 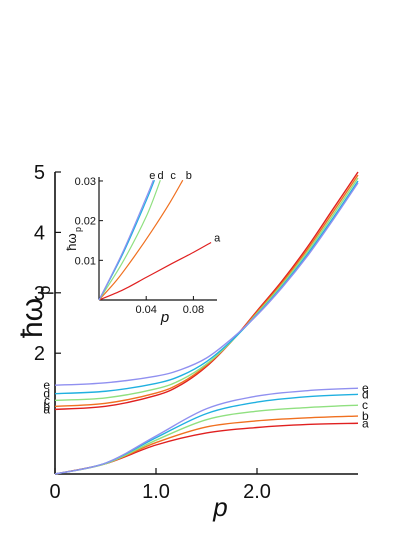 I want to click on inset-series-label-e: e, so click(x=152, y=176).